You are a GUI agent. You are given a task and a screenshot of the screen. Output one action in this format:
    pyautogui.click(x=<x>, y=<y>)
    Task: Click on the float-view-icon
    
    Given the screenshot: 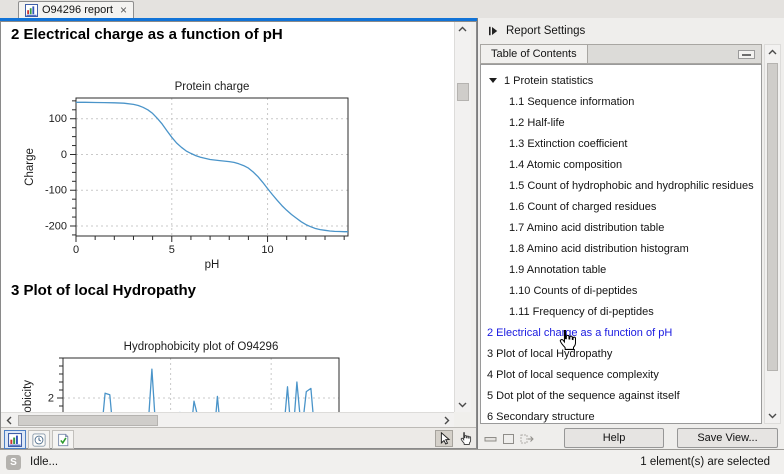 What is the action you would take?
    pyautogui.click(x=509, y=441)
    